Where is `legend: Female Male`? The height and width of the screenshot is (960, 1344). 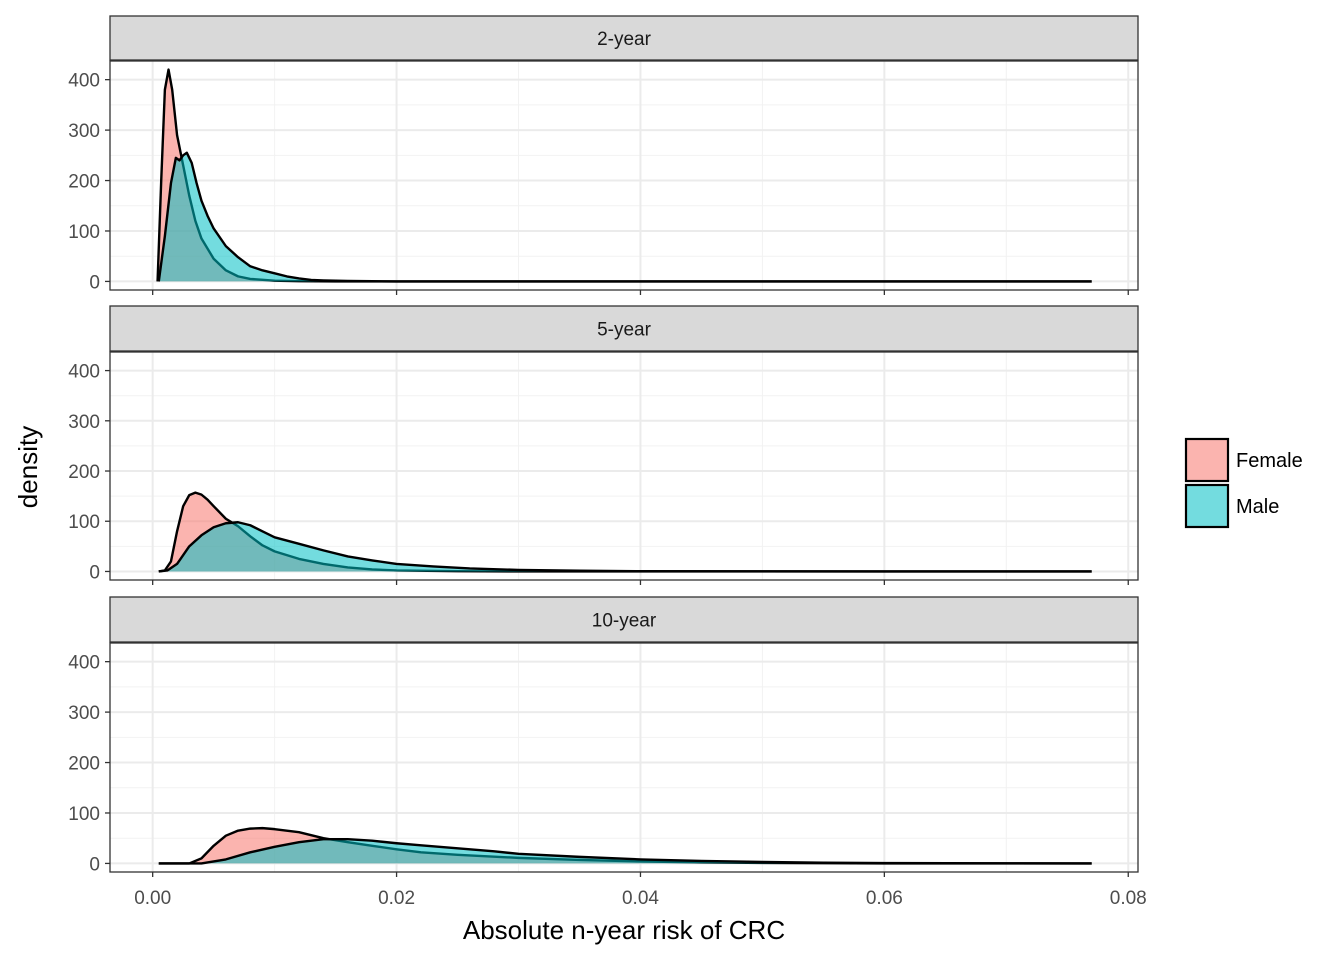 legend: Female Male is located at coordinates (1243, 483).